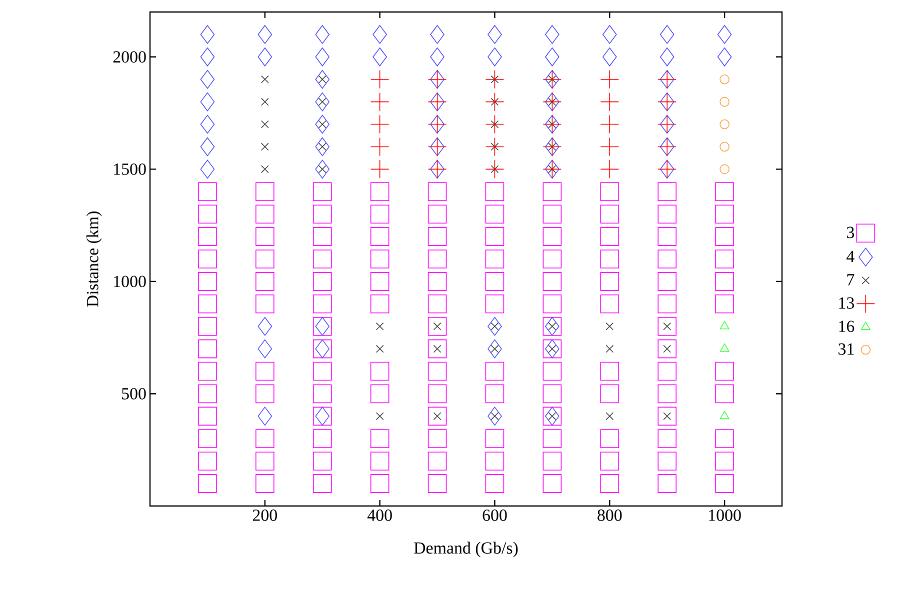 Image resolution: width=901 pixels, height=609 pixels. Describe the element at coordinates (494, 515) in the screenshot. I see `x-tick-label: 600` at that location.